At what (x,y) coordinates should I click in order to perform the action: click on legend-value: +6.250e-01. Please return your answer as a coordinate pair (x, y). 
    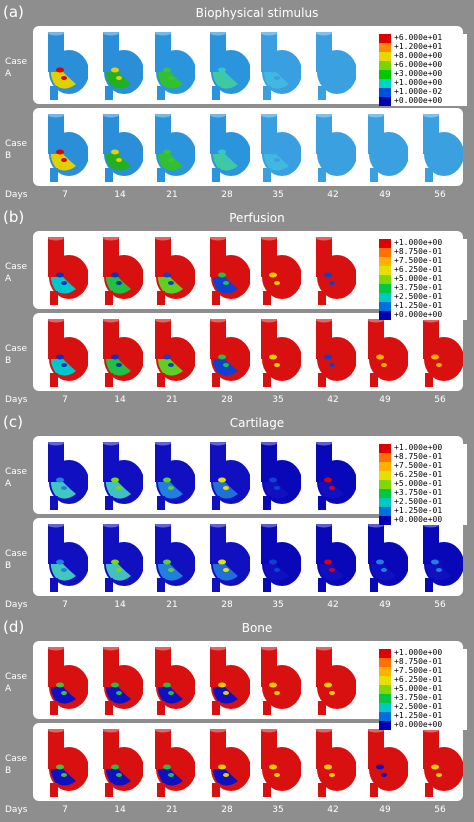
    Looking at the image, I should click on (418, 679).